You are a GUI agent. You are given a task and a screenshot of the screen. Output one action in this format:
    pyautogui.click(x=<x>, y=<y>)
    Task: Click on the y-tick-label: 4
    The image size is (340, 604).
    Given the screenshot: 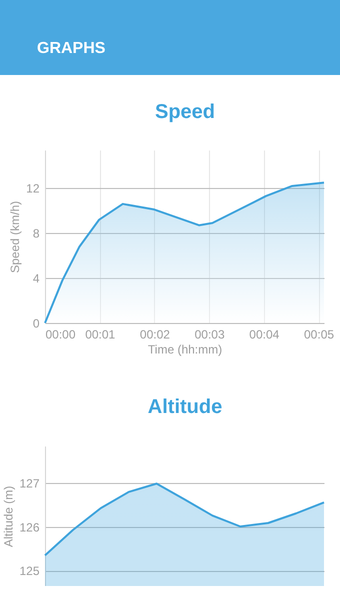 What is the action you would take?
    pyautogui.click(x=36, y=279)
    